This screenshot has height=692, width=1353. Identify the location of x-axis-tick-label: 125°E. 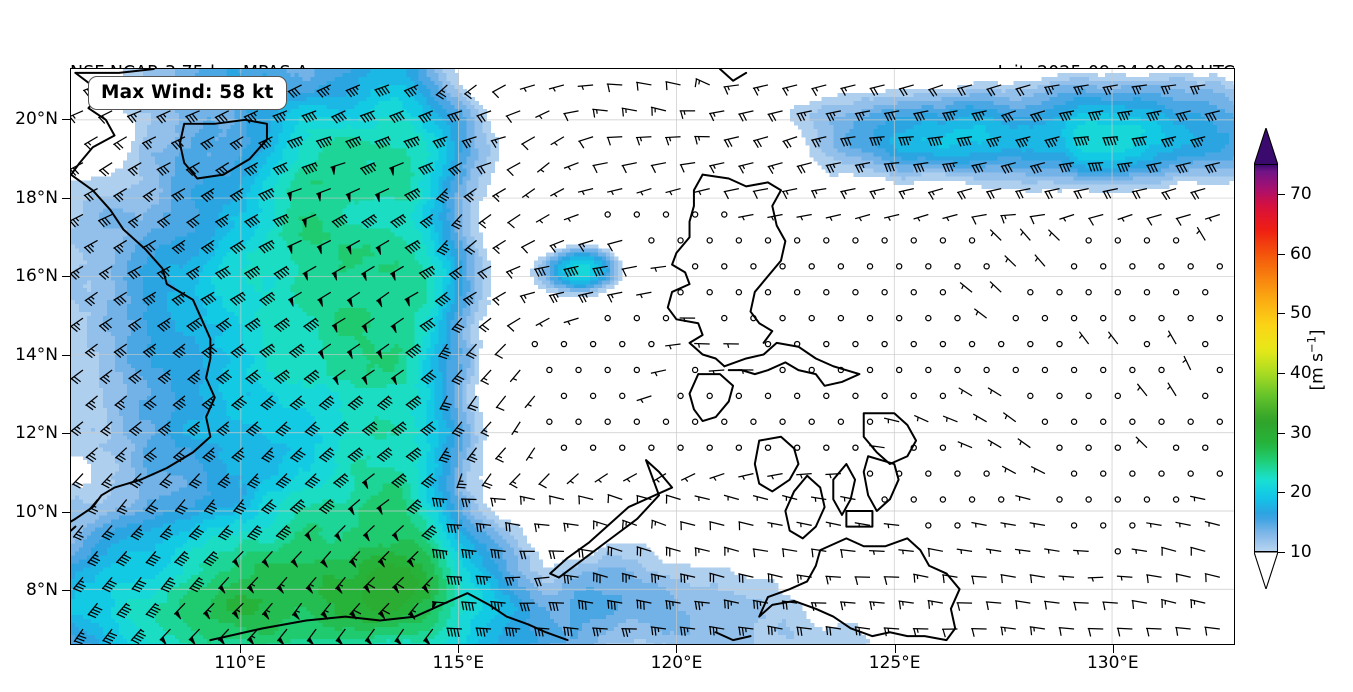
(895, 663).